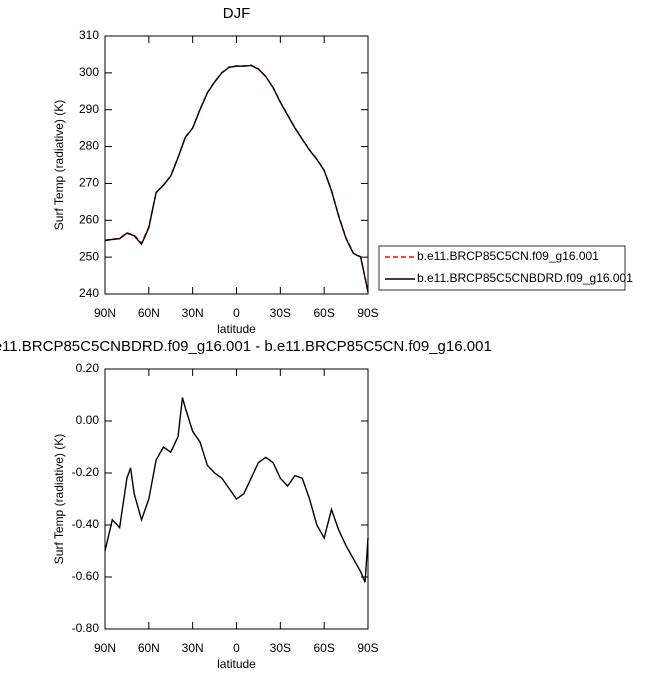 This screenshot has height=683, width=672. What do you see at coordinates (89, 256) in the screenshot?
I see `y-tick-label: 250` at bounding box center [89, 256].